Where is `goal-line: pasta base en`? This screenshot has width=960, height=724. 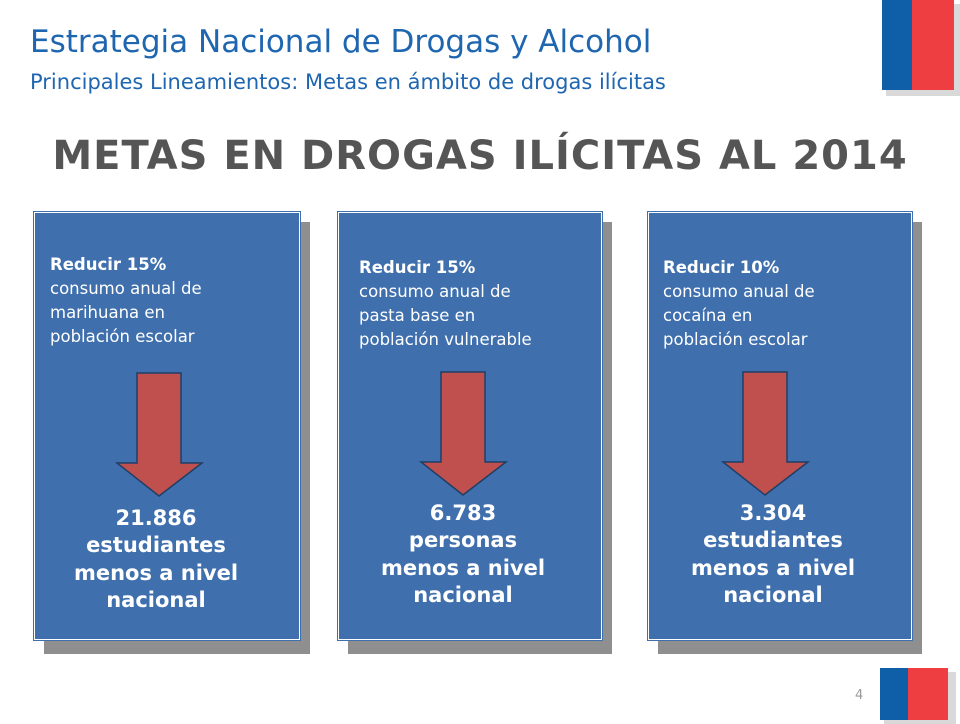 goal-line: pasta base en is located at coordinates (417, 315).